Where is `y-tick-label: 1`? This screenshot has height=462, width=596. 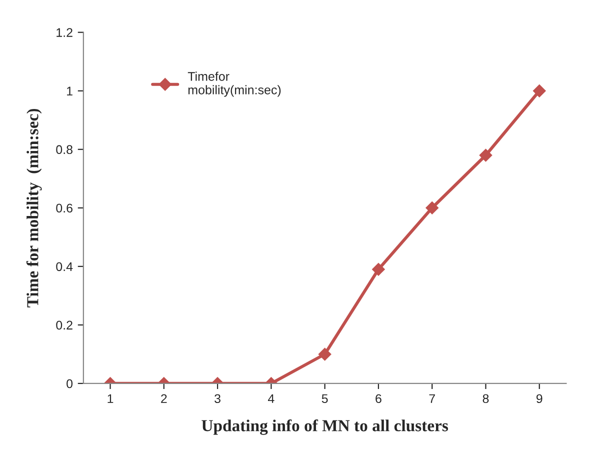
y-tick-label: 1 is located at coordinates (69, 91).